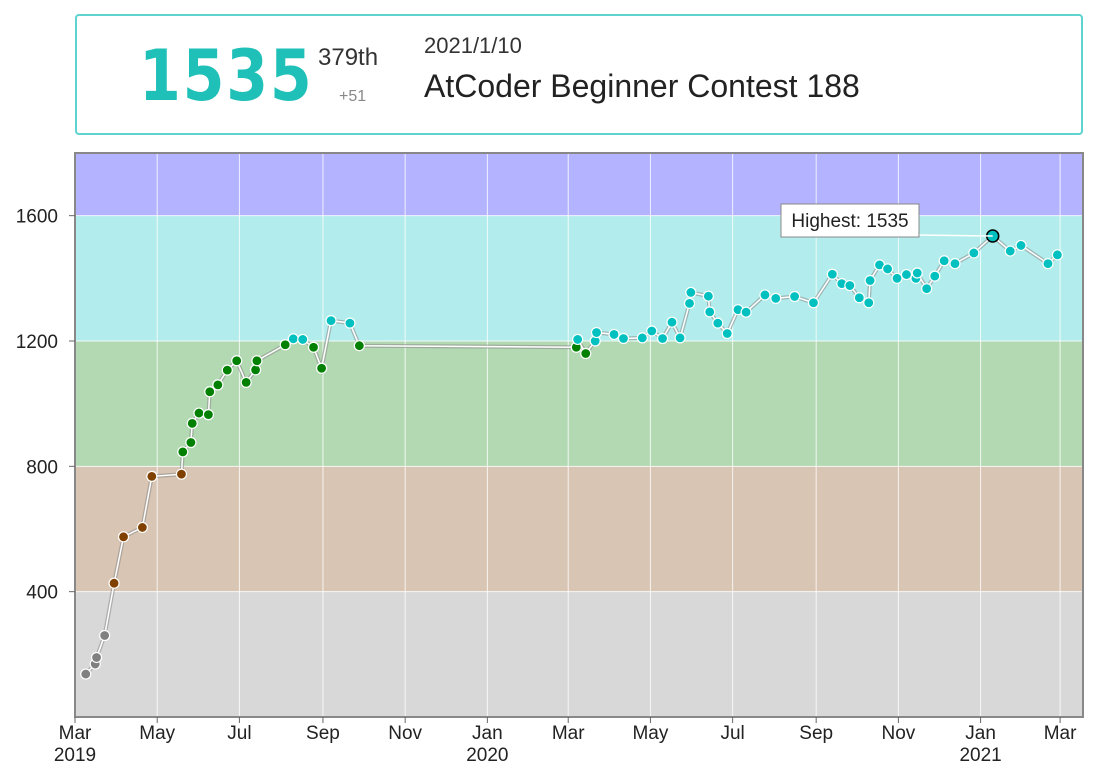 The image size is (1098, 770). I want to click on y-axis: 400 800 1200 1600, so click(45, 405).